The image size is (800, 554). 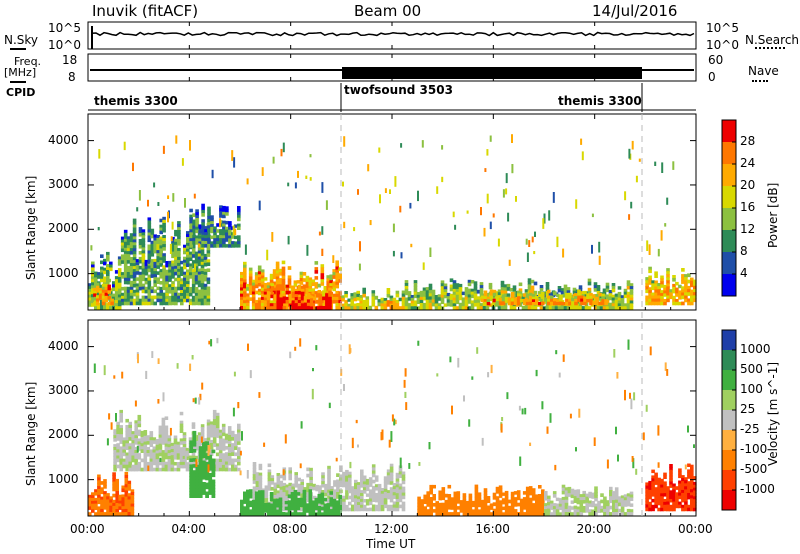 I want to click on colorbar-swatch, so click(x=729, y=480).